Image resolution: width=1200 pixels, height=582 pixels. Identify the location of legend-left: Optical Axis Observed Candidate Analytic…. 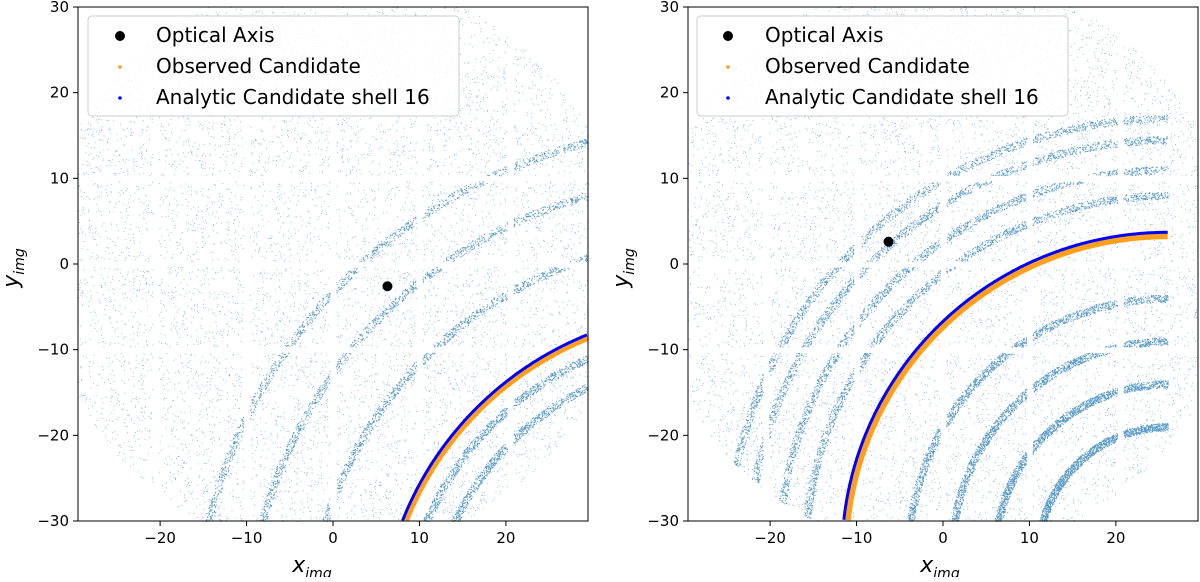
(273, 66).